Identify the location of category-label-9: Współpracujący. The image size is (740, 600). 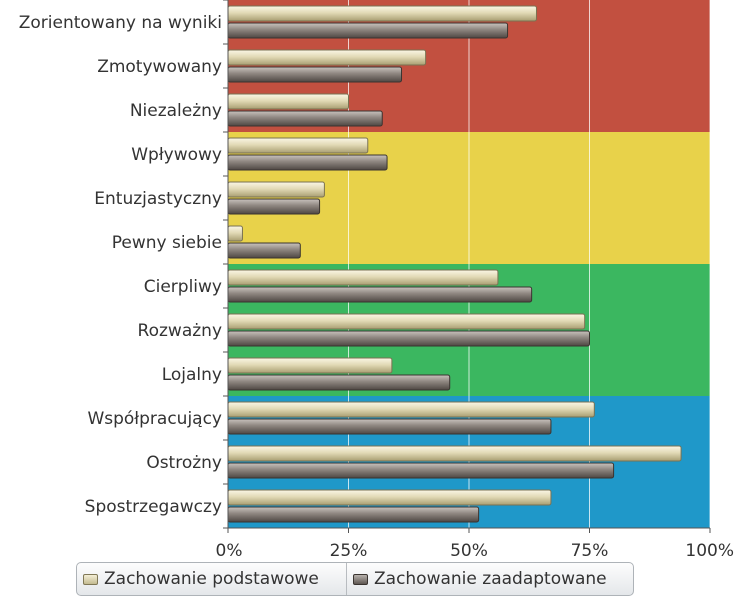
(154, 419).